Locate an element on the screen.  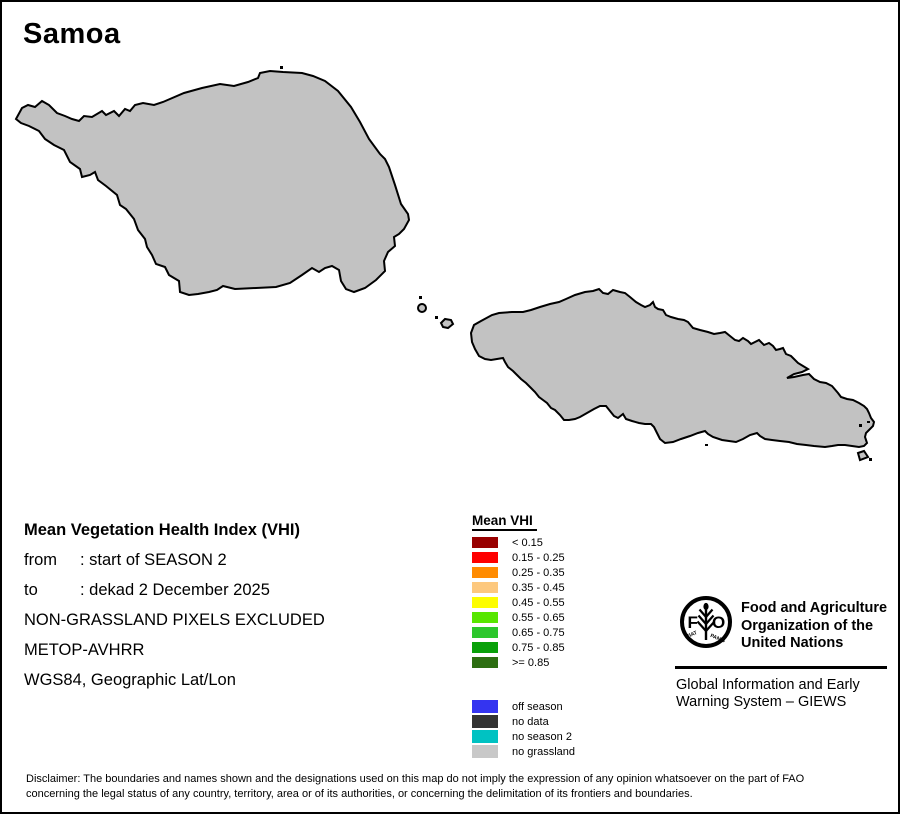
giews-line: Warning System – GIEWS is located at coordinates (761, 702).